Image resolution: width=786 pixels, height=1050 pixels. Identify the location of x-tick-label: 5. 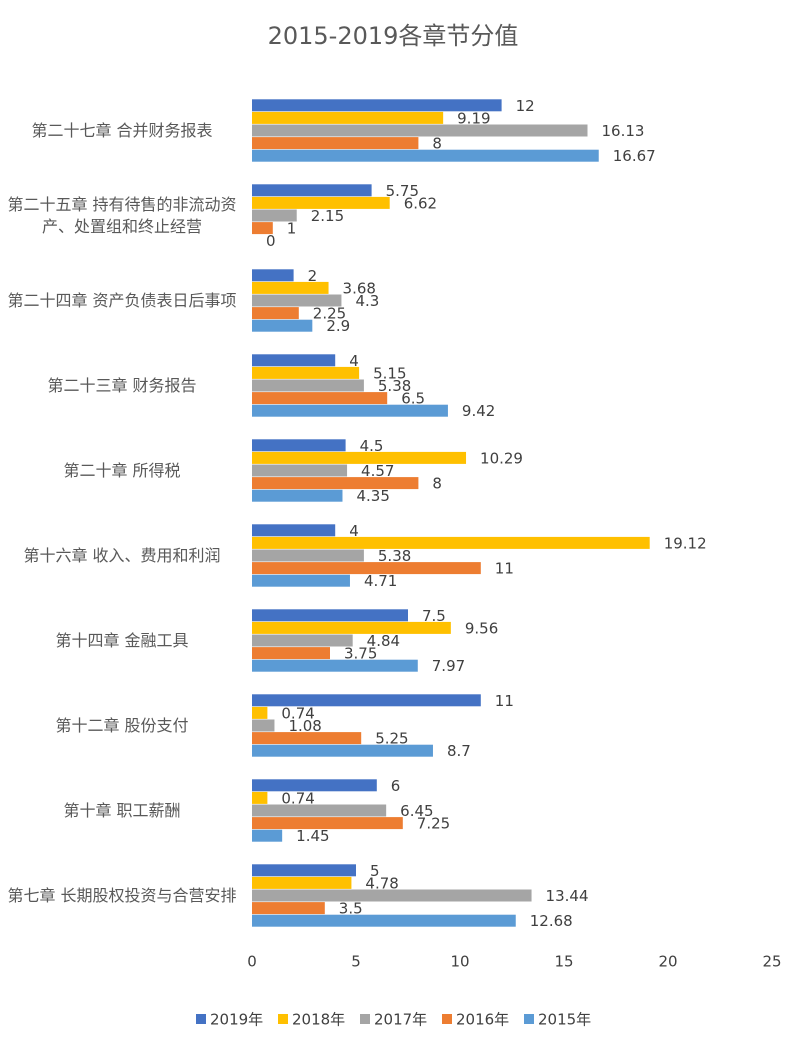
(356, 962).